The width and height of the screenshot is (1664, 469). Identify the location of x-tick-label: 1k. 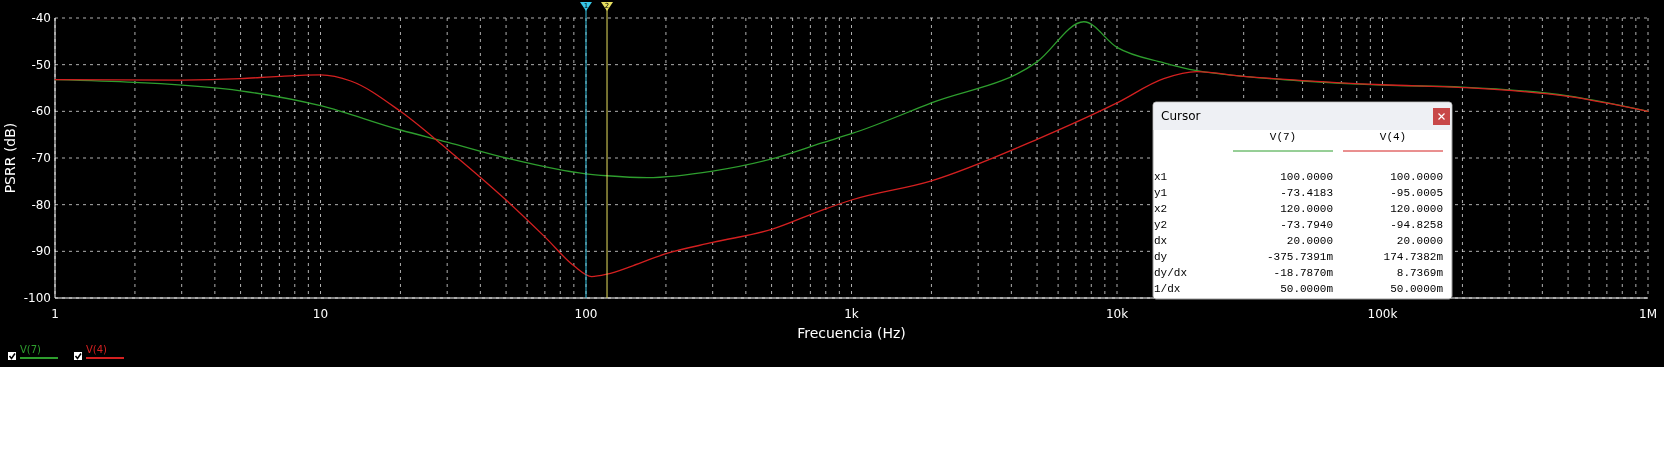
(851, 314).